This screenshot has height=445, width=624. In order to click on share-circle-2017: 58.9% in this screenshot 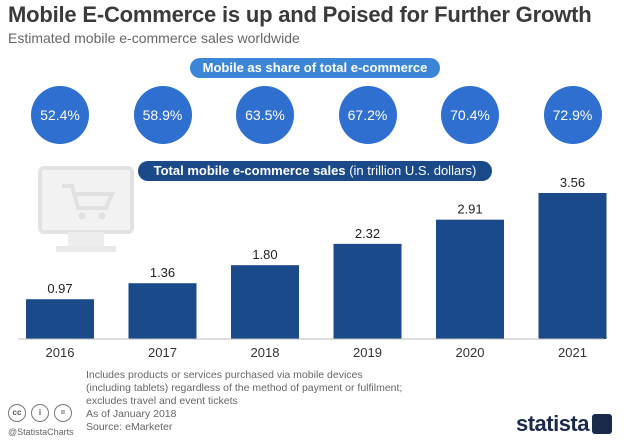, I will do `click(162, 115)`.